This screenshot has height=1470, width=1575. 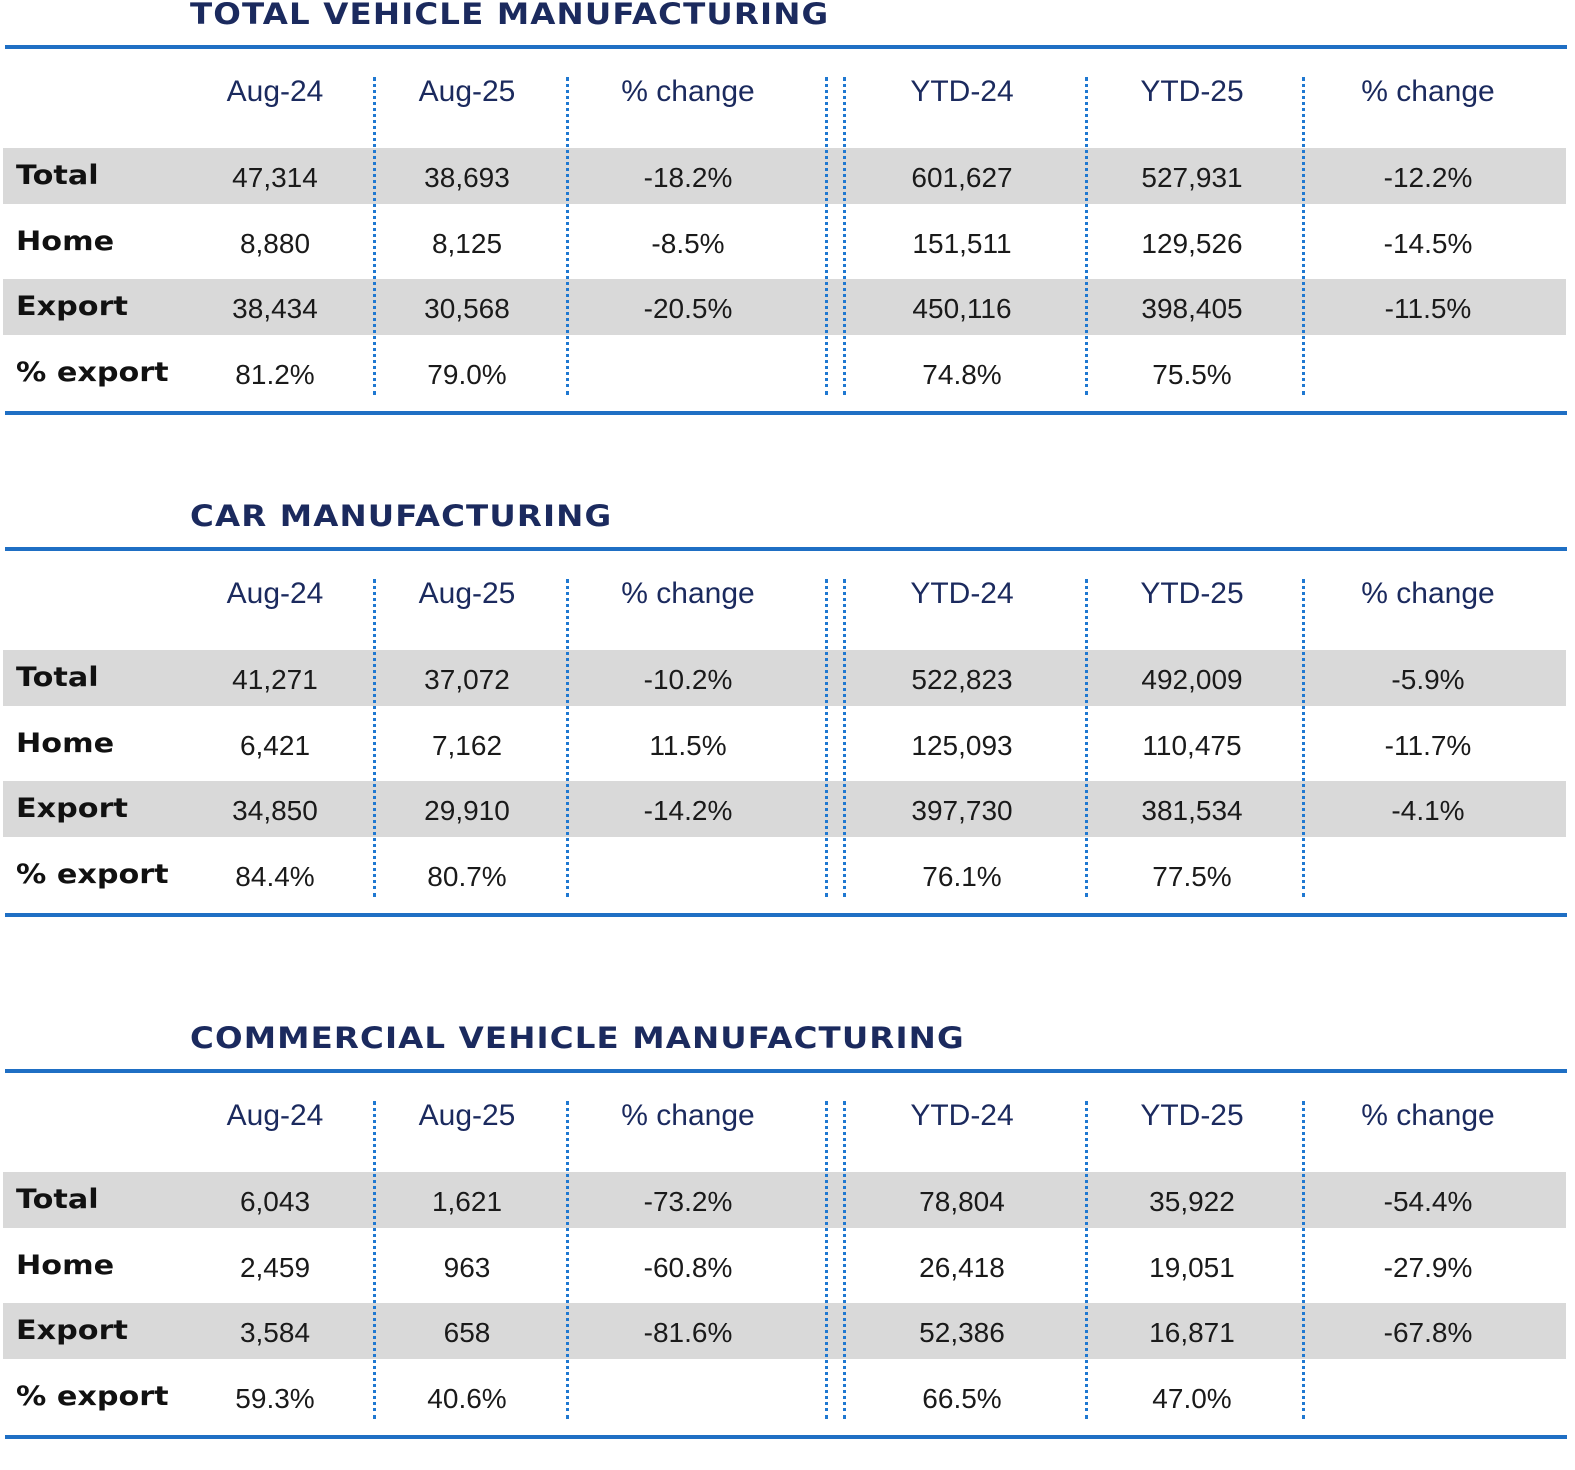 What do you see at coordinates (962, 810) in the screenshot?
I see `table-cell: 397,730` at bounding box center [962, 810].